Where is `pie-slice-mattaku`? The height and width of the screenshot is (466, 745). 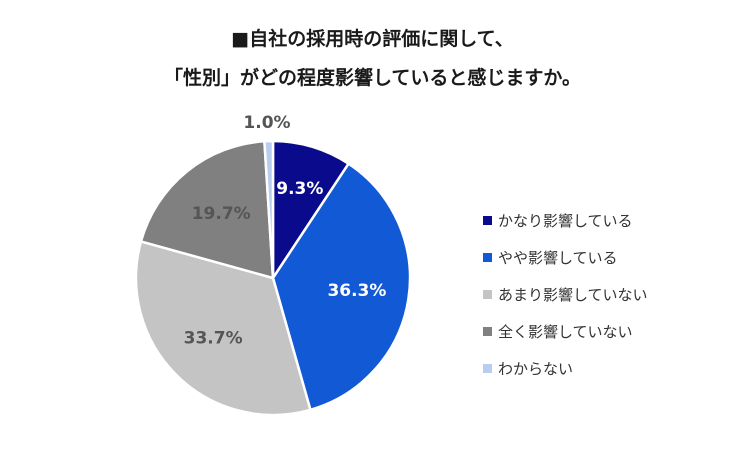
pie-slice-mattaku is located at coordinates (207, 210).